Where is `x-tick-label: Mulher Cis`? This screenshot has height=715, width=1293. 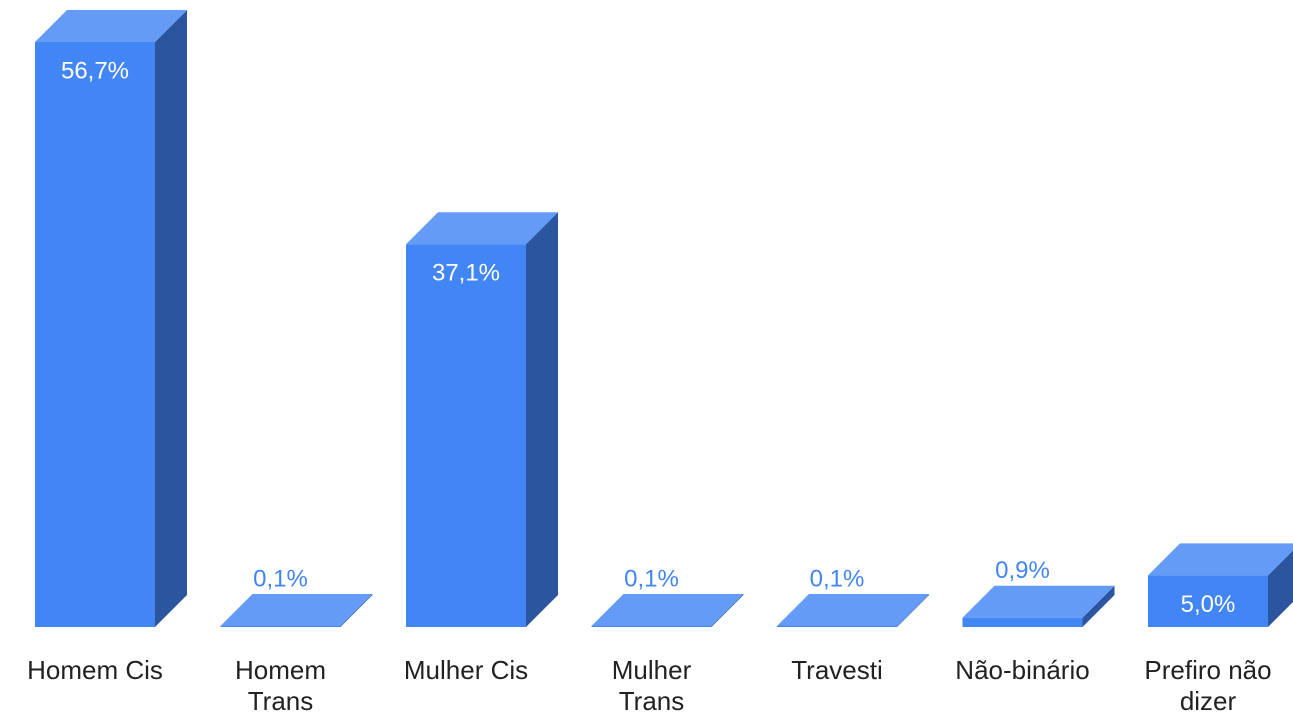
x-tick-label: Mulher Cis is located at coordinates (466, 670).